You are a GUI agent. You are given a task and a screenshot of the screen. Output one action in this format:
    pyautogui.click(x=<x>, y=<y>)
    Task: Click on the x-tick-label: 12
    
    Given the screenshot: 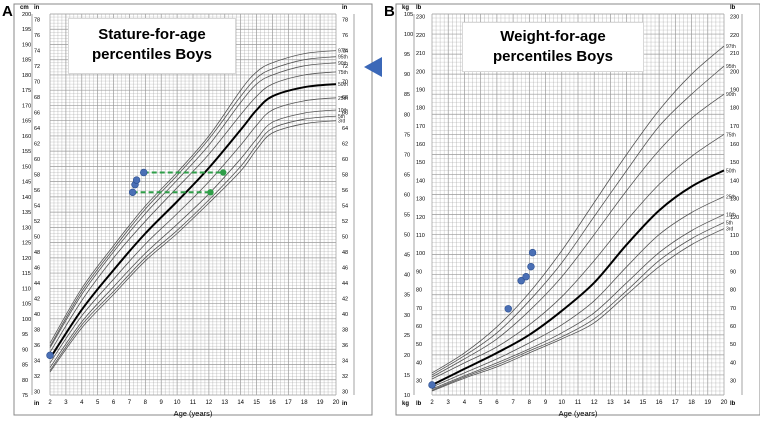 What is the action you would take?
    pyautogui.click(x=594, y=403)
    